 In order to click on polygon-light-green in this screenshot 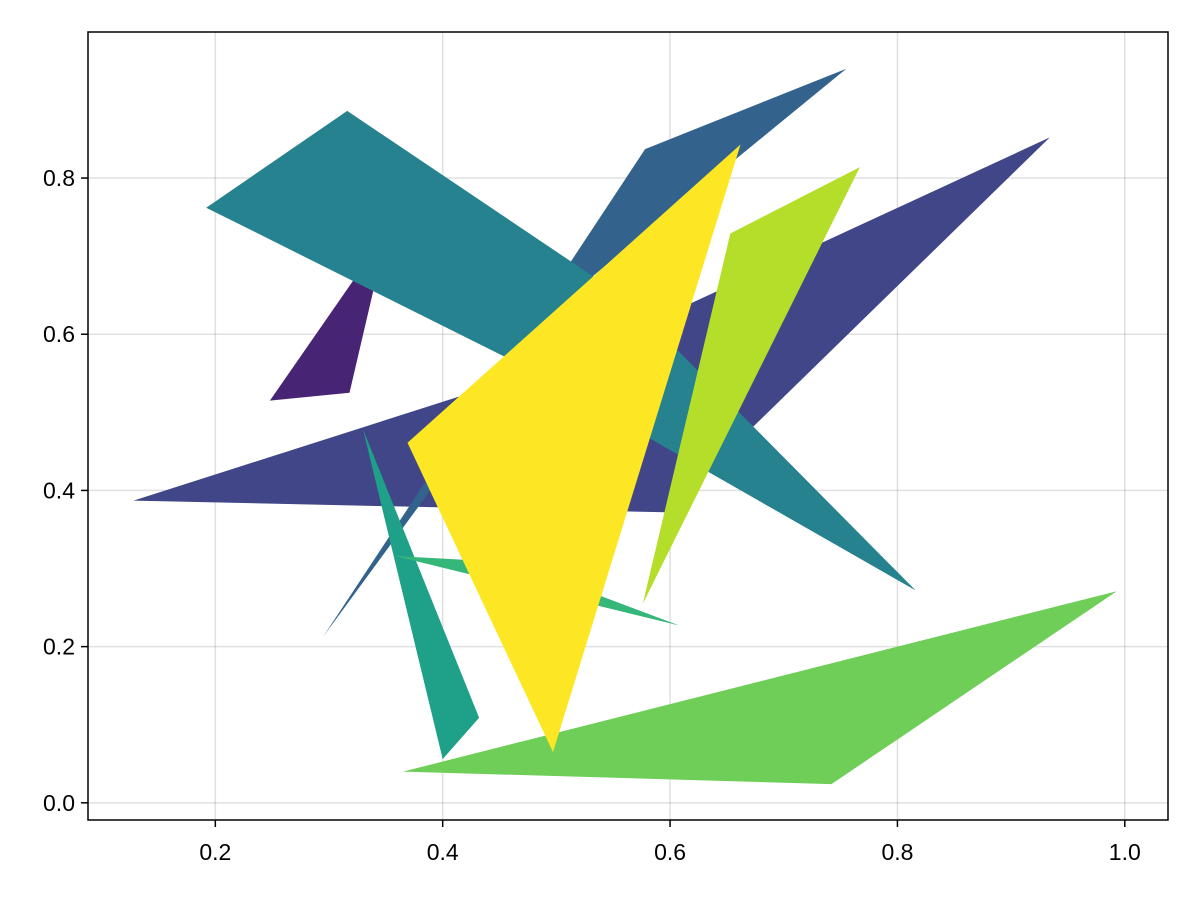, I will do `click(759, 688)`.